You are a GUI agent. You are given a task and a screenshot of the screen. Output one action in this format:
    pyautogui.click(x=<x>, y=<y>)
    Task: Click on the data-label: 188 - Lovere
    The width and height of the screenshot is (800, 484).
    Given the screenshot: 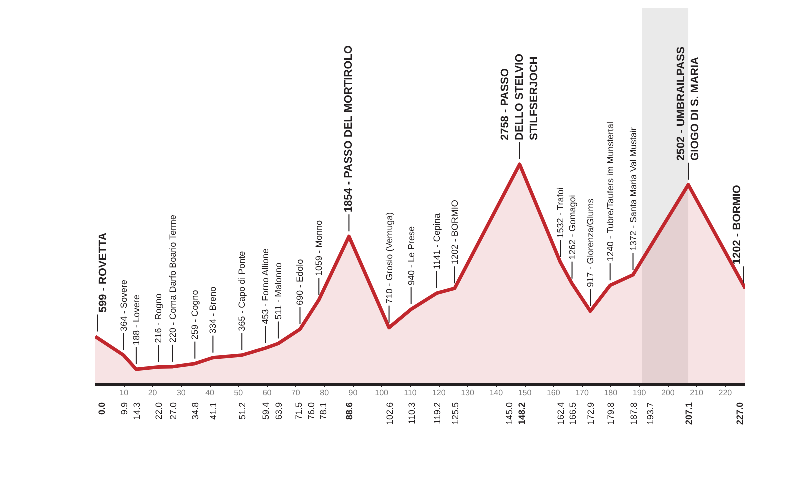 What is the action you would take?
    pyautogui.click(x=136, y=320)
    